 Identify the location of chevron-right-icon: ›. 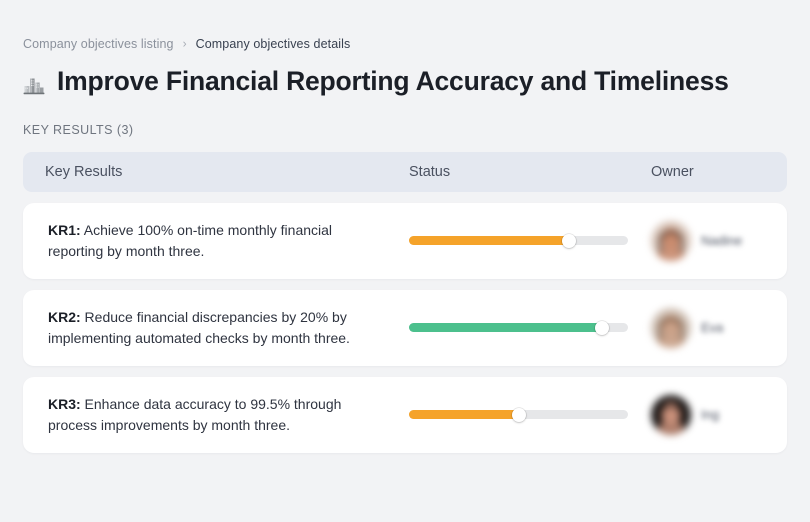
(184, 43).